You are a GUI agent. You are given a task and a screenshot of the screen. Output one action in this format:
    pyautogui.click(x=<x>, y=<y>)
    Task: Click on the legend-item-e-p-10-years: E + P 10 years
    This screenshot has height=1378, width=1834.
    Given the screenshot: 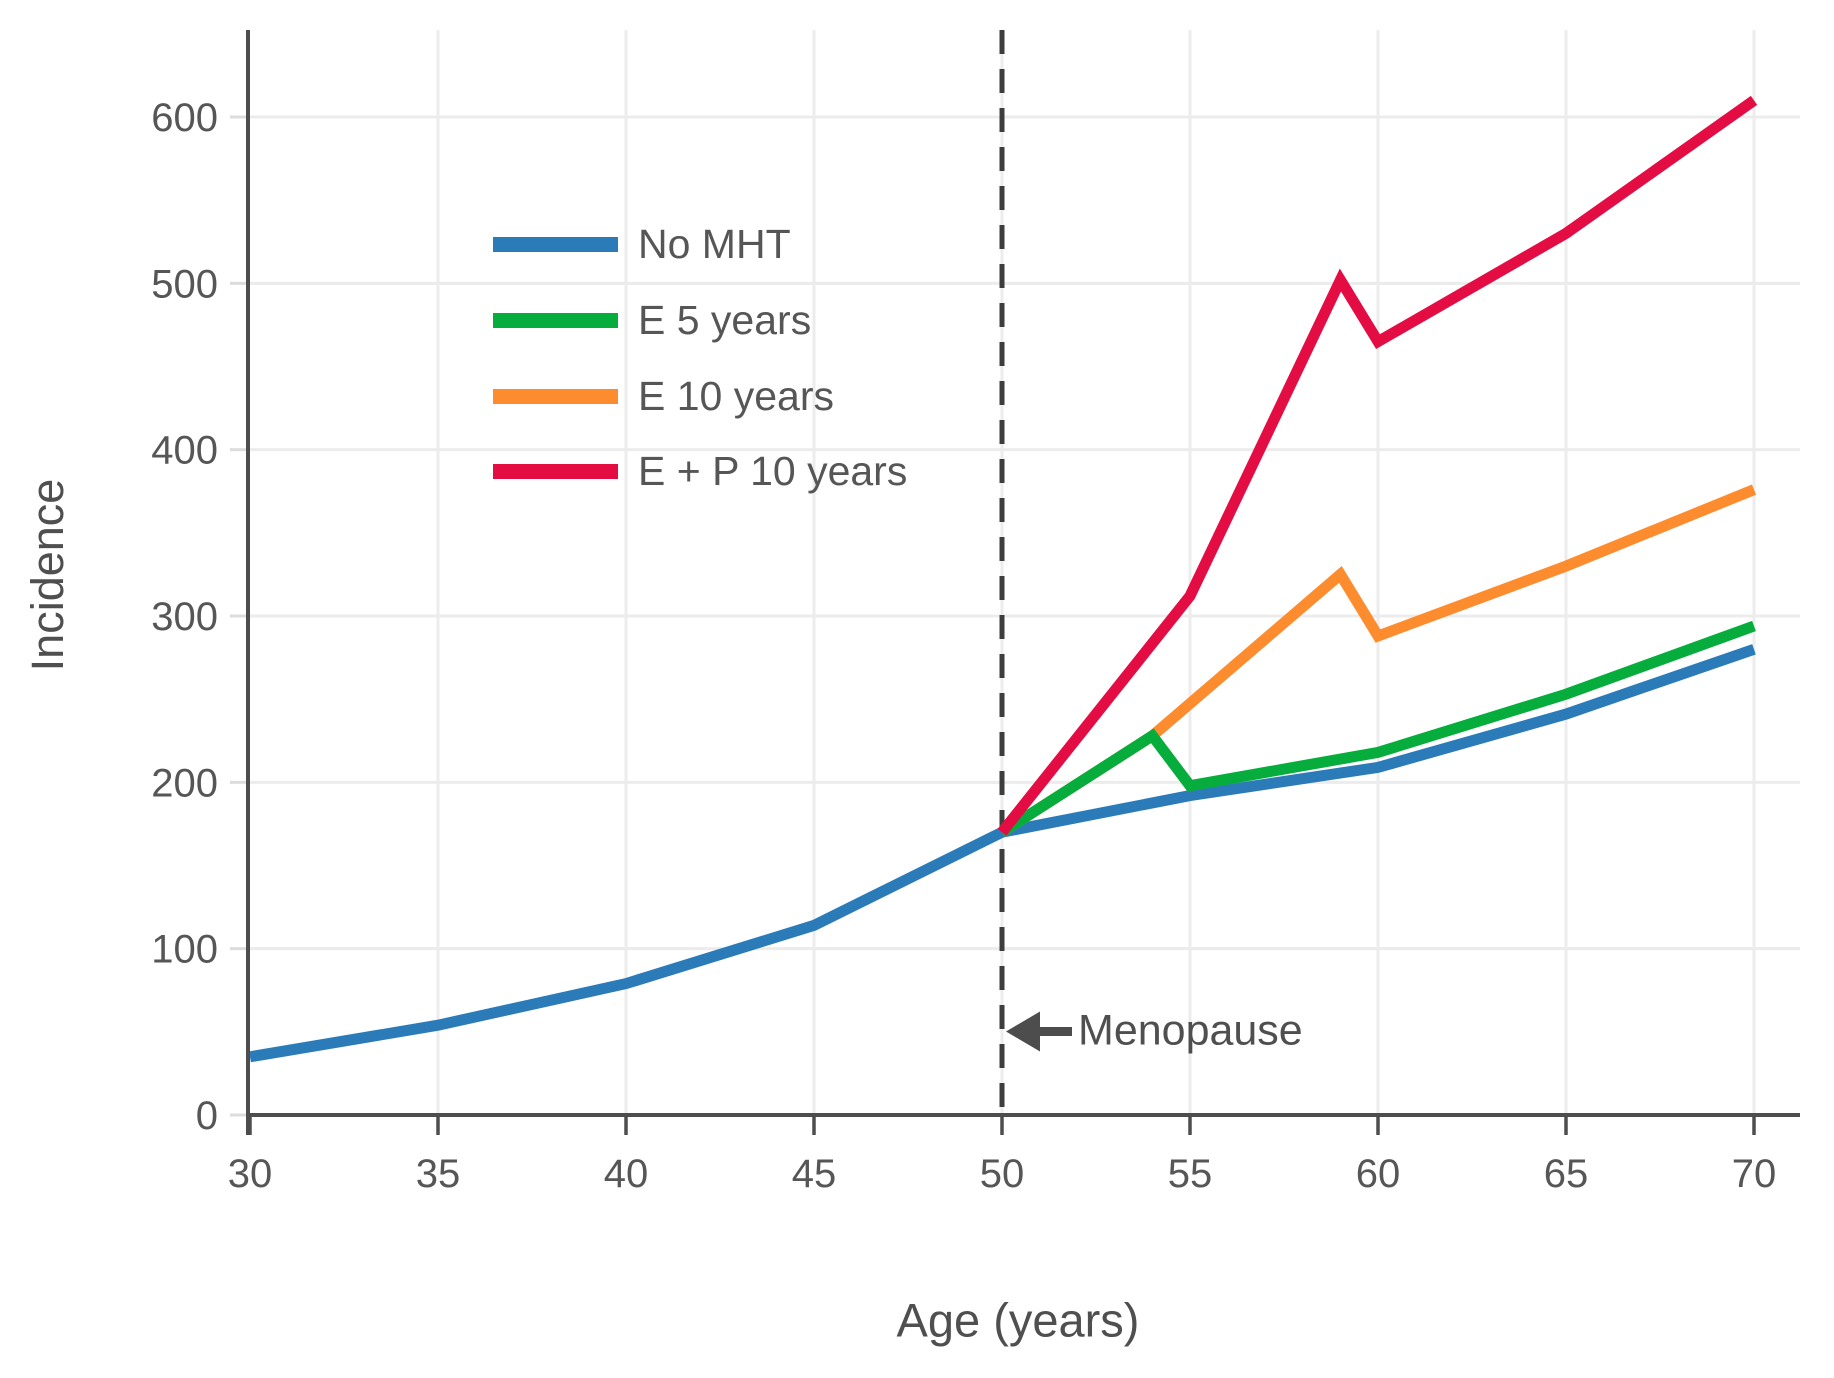 What is the action you would take?
    pyautogui.click(x=700, y=471)
    